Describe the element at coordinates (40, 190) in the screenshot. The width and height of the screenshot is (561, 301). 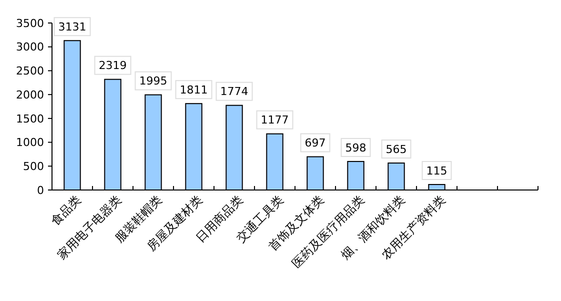
I see `y-tick-label: 0` at that location.